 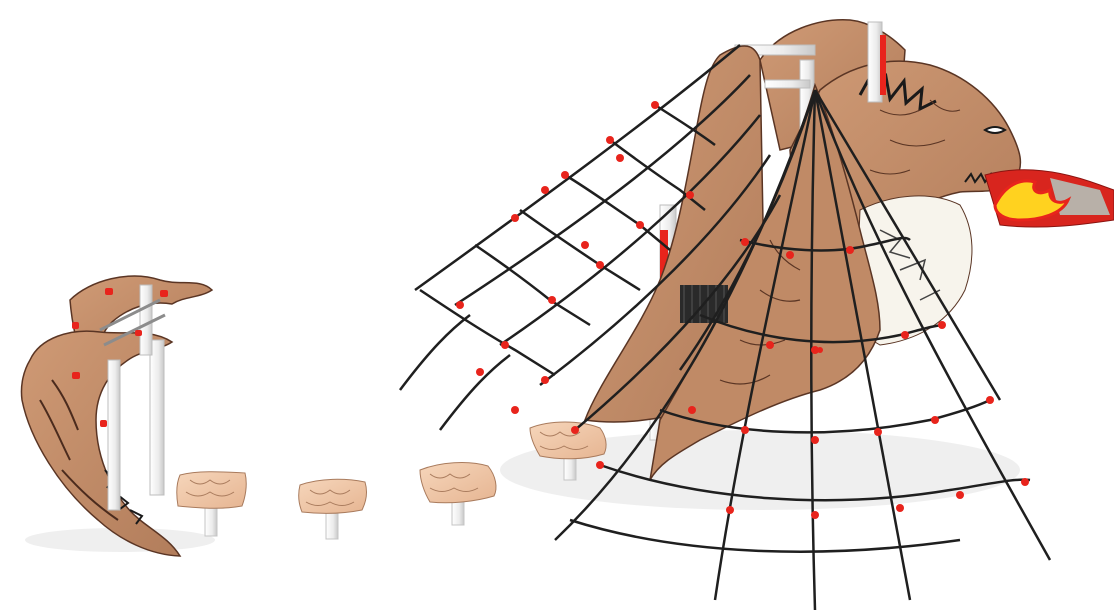 What do you see at coordinates (435, 453) in the screenshot?
I see `stepping-stones-row` at bounding box center [435, 453].